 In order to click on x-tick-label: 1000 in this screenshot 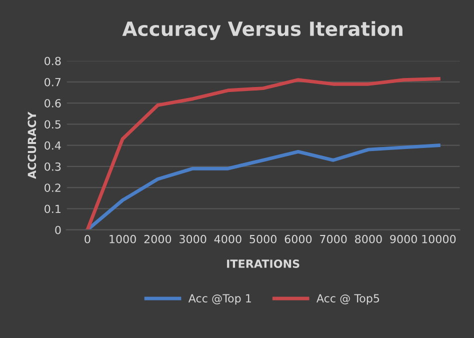, I will do `click(123, 239)`.